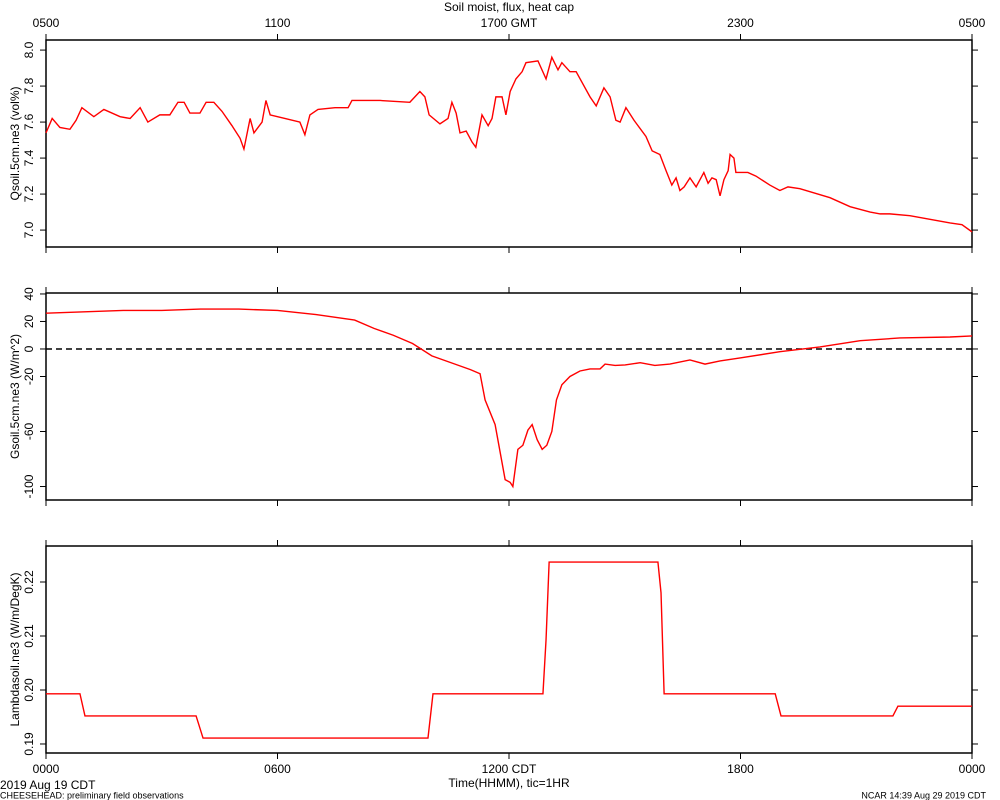  Describe the element at coordinates (509, 23) in the screenshot. I see `x-tick-label: 1700 GMT` at that location.